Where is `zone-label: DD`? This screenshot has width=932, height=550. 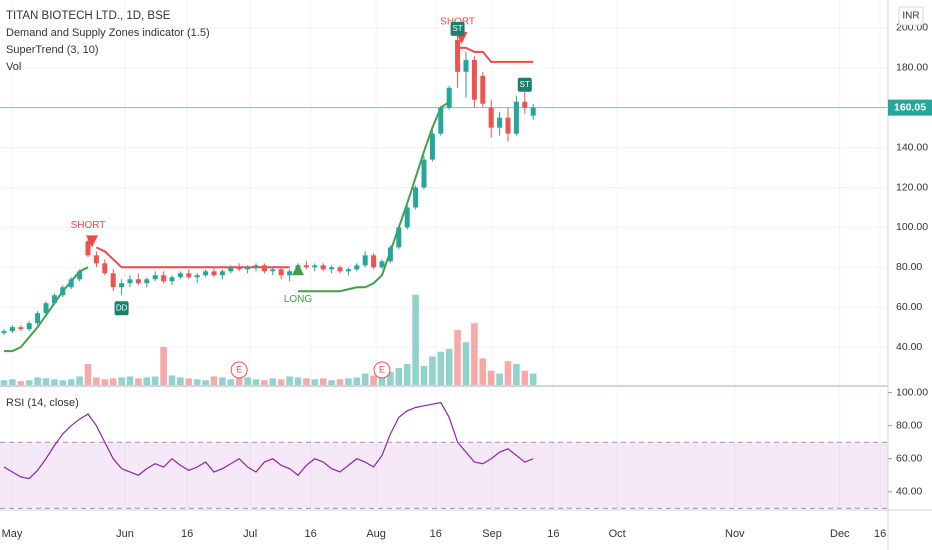
zone-label: DD is located at coordinates (122, 307).